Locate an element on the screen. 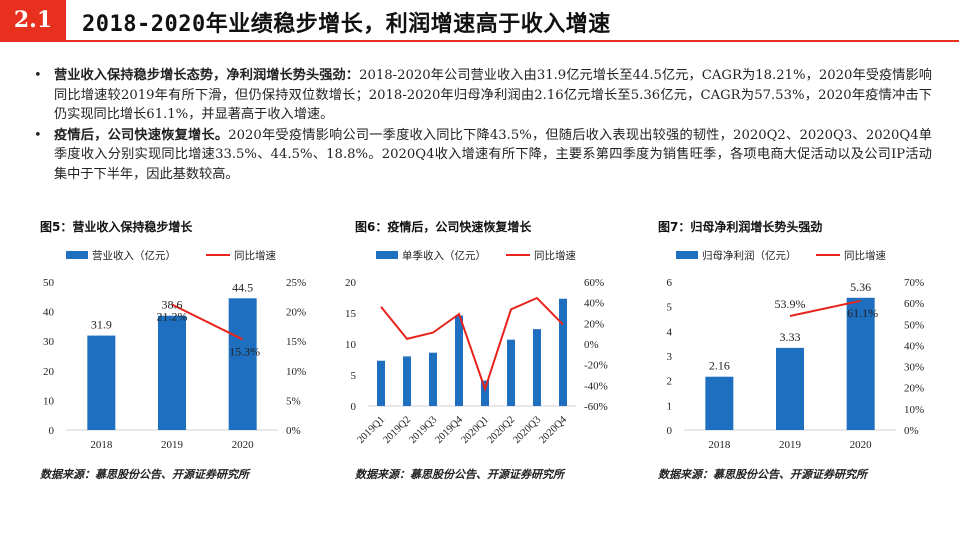  x-tick-label: 2020 is located at coordinates (243, 445).